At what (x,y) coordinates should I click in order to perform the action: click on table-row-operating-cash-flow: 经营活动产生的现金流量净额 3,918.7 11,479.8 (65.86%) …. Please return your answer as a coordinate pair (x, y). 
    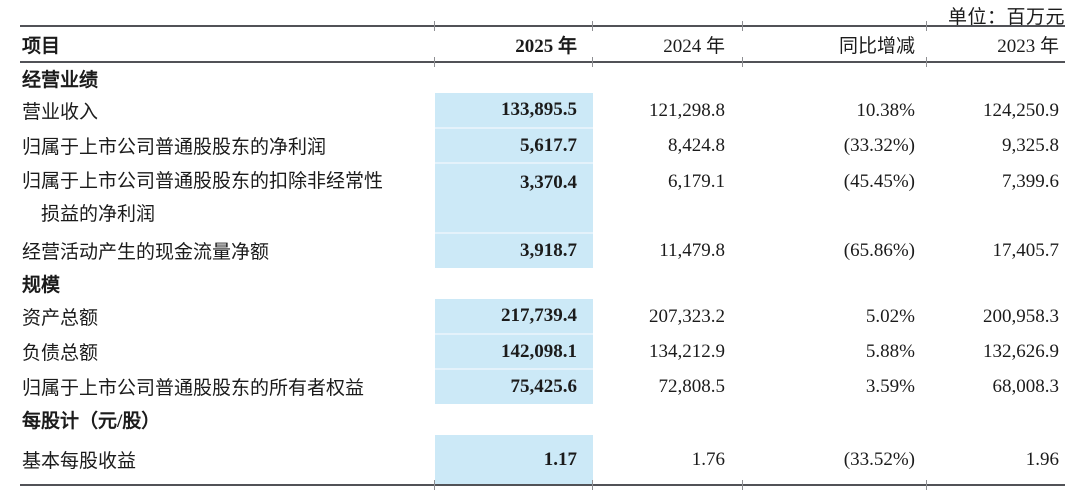
    Looking at the image, I should click on (542, 250).